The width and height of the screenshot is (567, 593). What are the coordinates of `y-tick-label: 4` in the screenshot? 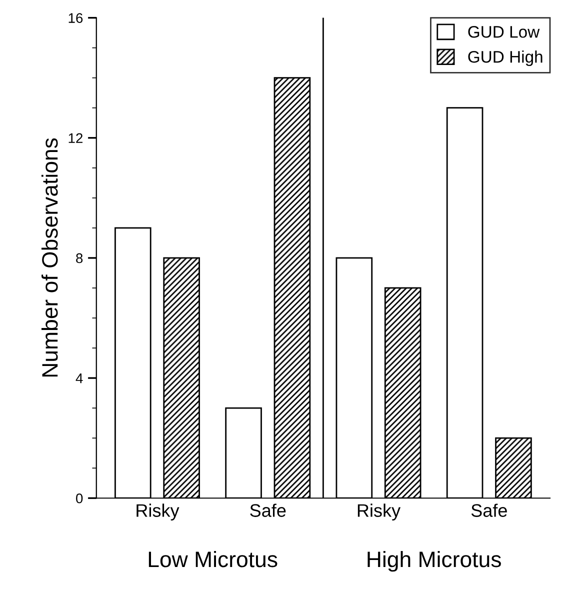 It's located at (79, 379).